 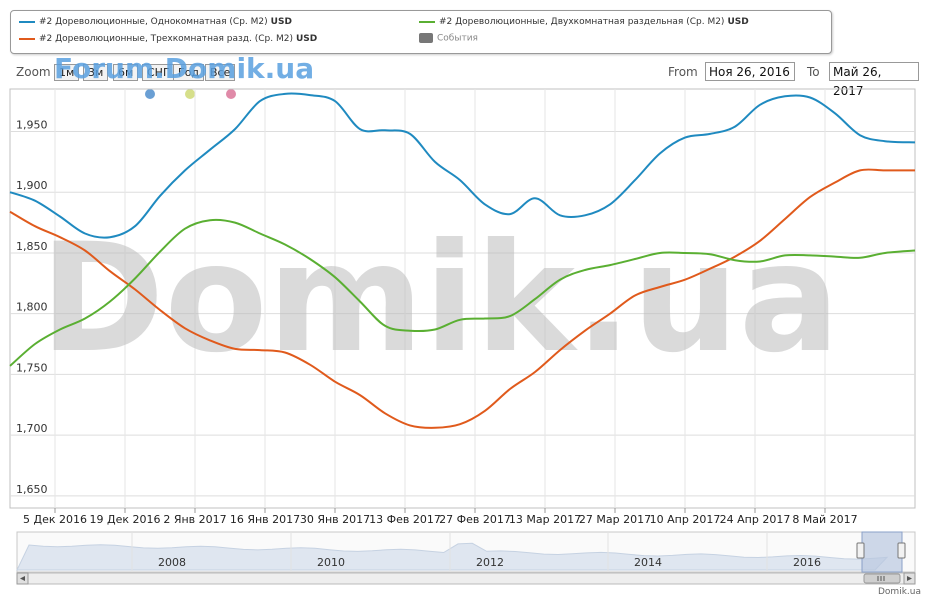 What do you see at coordinates (32, 246) in the screenshot?
I see `y-tick-label: 1,850` at bounding box center [32, 246].